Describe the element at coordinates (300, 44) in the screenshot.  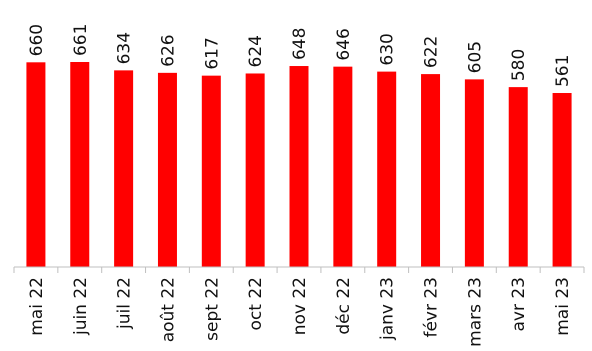
I see `data-label: 648` at that location.